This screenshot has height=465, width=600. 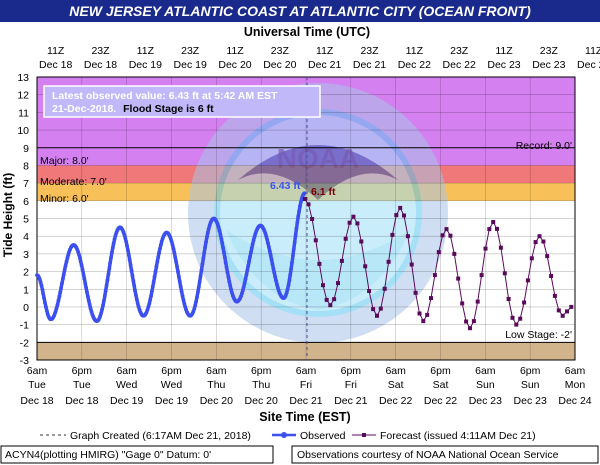 I want to click on top-tick-date: Dec 18, so click(x=100, y=65).